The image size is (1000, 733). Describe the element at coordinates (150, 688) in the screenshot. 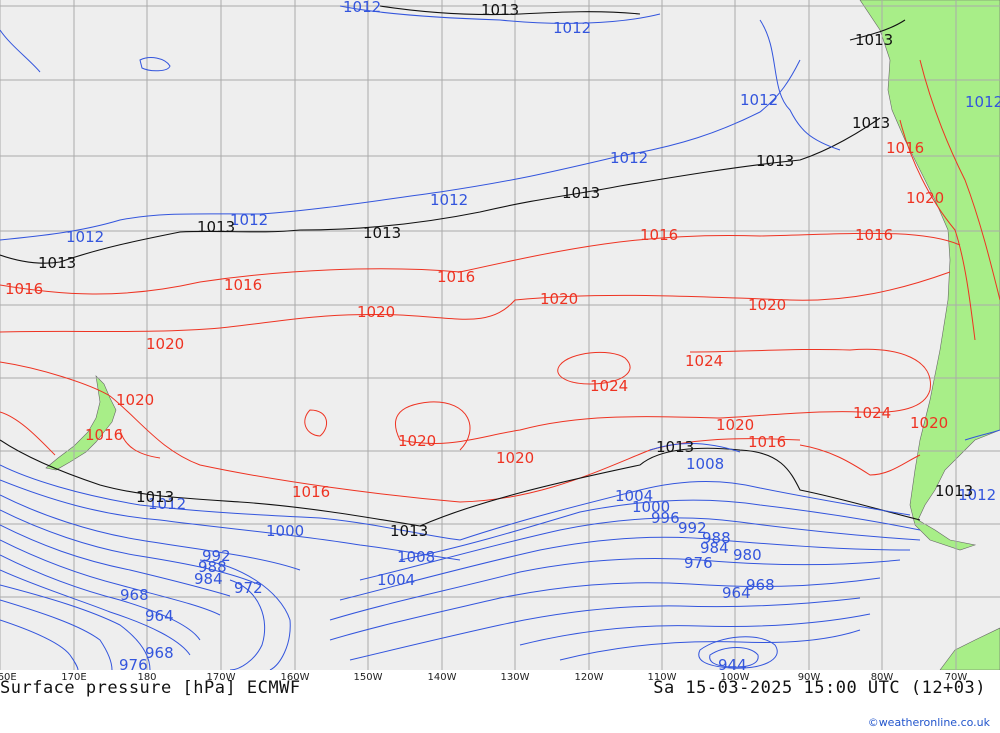

I see `map-title: Surface pressure [hPa] ECMWF` at that location.